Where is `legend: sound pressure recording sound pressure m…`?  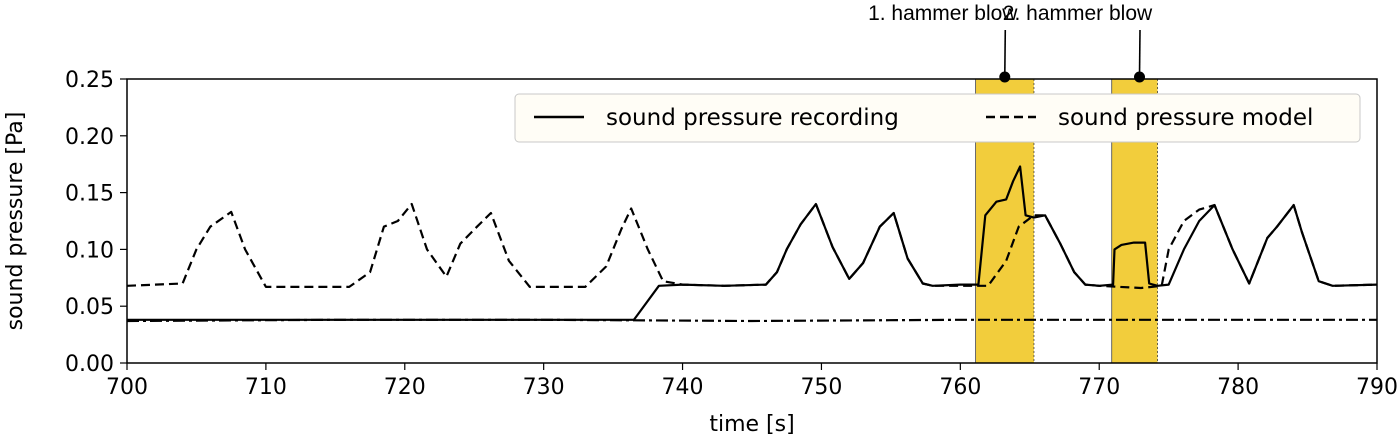
legend: sound pressure recording sound pressure m… is located at coordinates (937, 118).